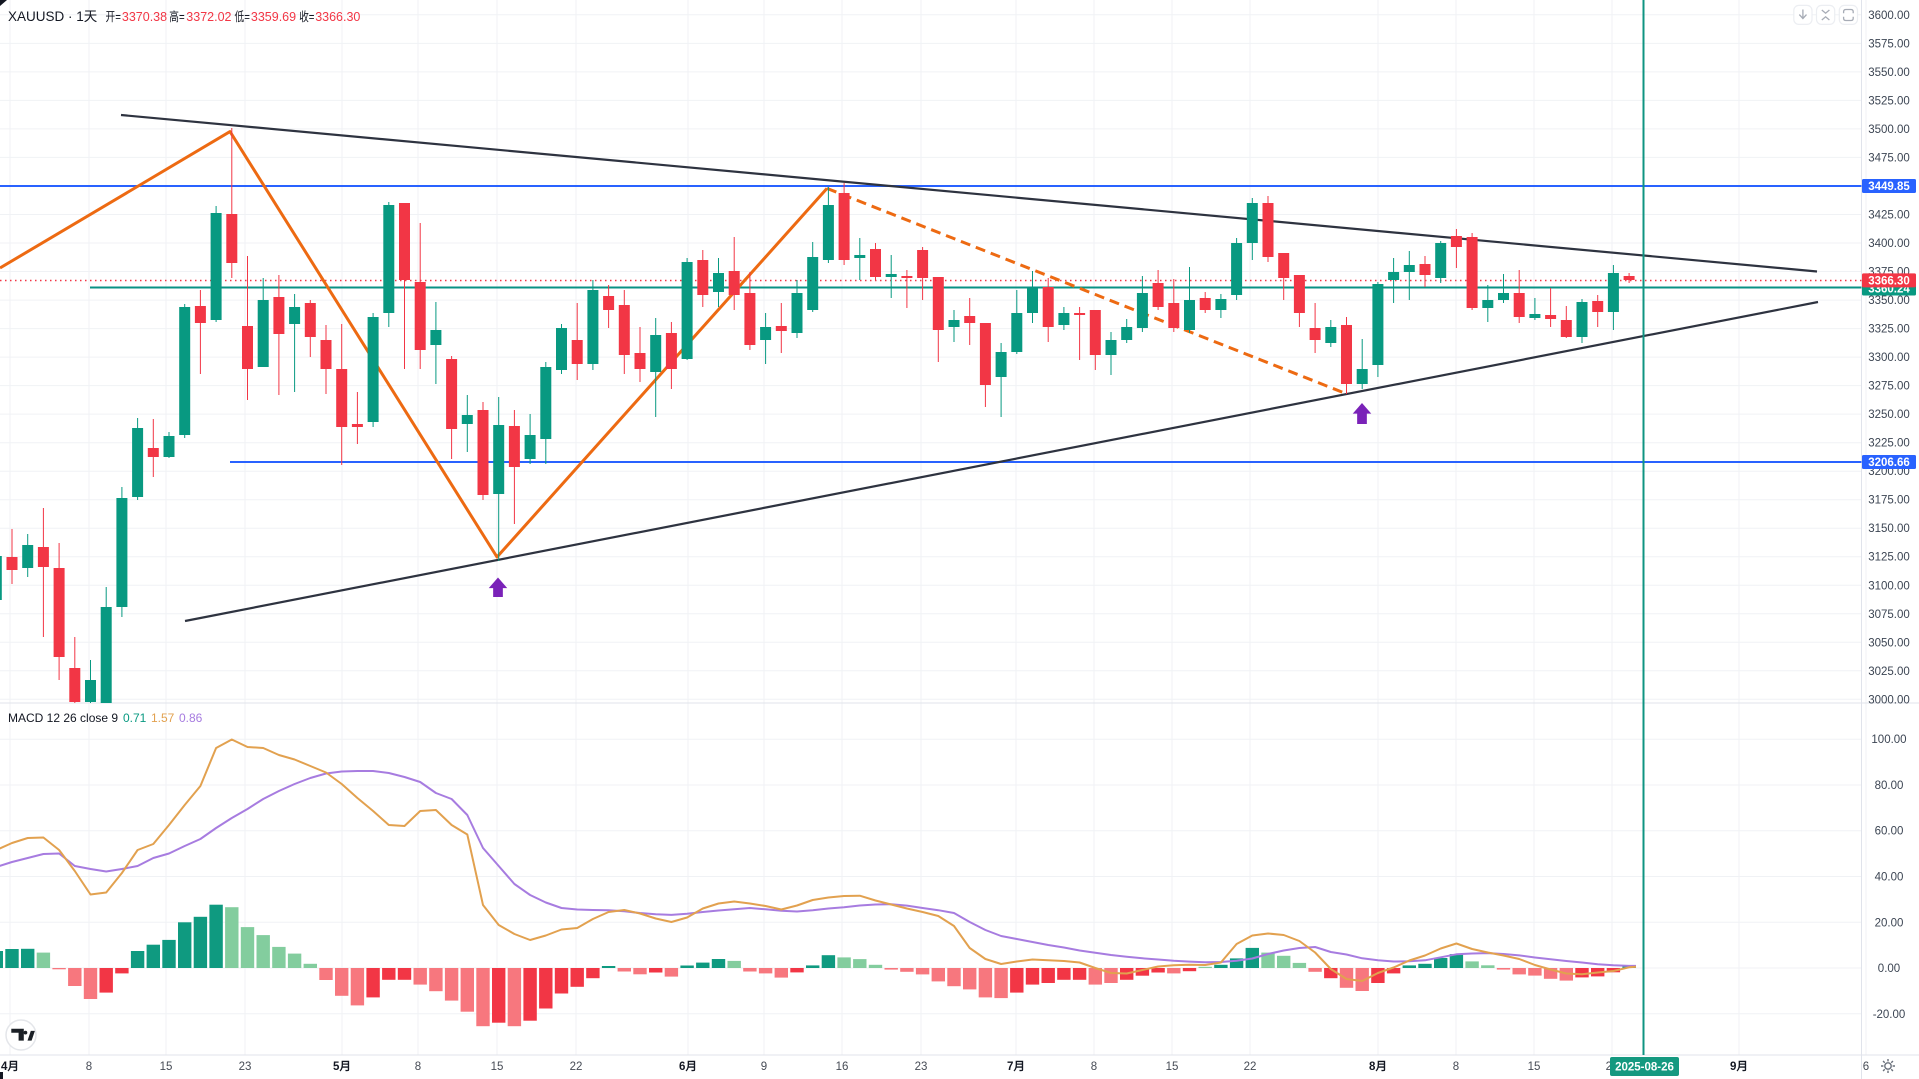 The width and height of the screenshot is (1919, 1079). I want to click on svg-text: 7月, so click(1016, 1066).